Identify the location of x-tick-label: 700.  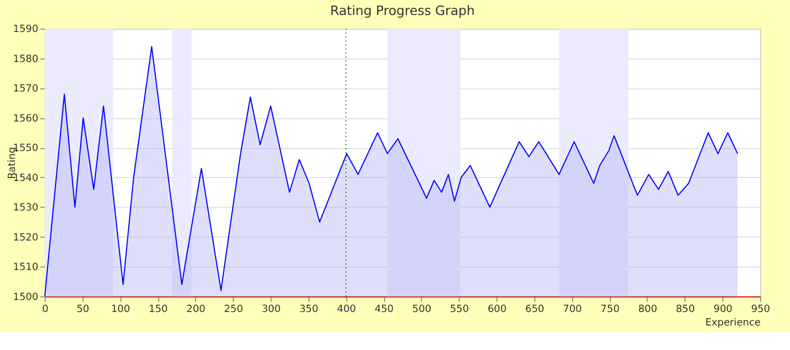
(572, 309).